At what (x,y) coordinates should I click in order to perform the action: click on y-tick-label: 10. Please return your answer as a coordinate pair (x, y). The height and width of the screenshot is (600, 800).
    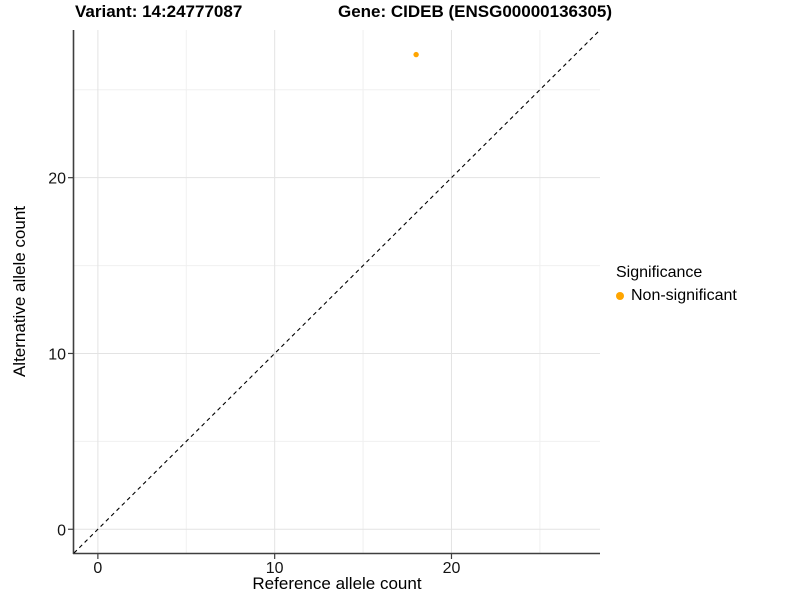
    Looking at the image, I should click on (57, 354).